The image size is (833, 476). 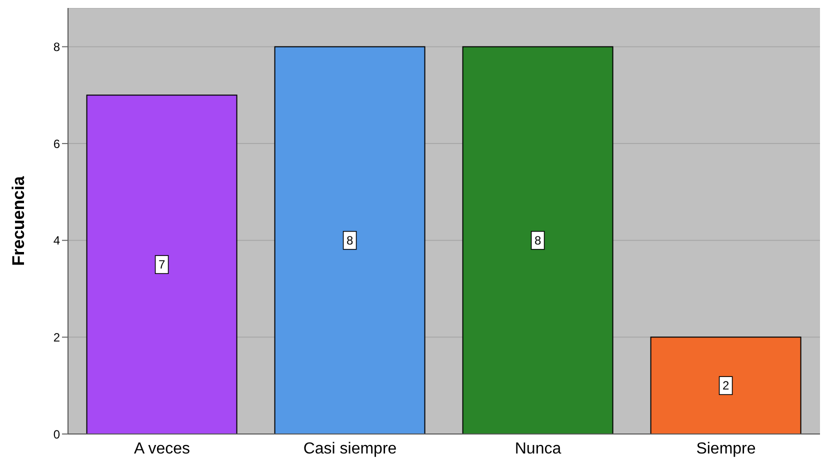 I want to click on y-tick-label: 4, so click(x=56, y=241).